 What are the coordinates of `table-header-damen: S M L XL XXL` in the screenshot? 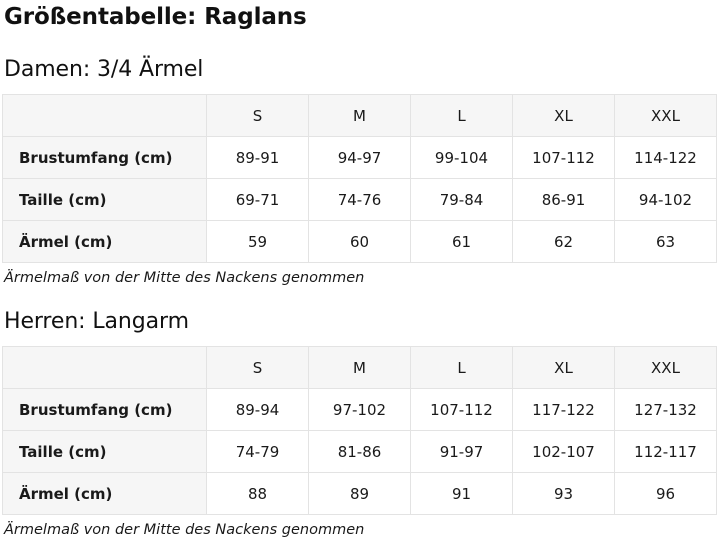 It's located at (359, 115).